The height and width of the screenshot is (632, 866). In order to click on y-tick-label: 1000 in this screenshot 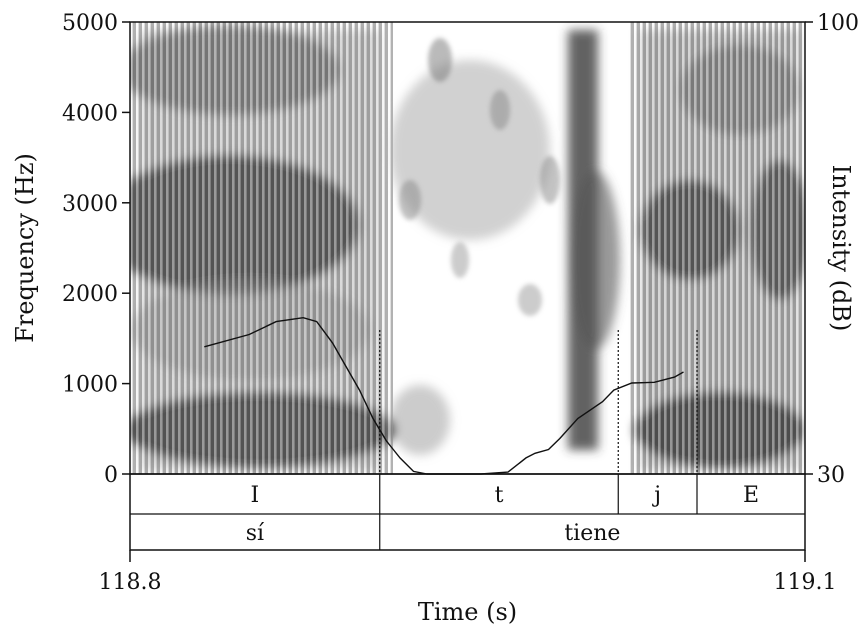, I will do `click(90, 385)`.